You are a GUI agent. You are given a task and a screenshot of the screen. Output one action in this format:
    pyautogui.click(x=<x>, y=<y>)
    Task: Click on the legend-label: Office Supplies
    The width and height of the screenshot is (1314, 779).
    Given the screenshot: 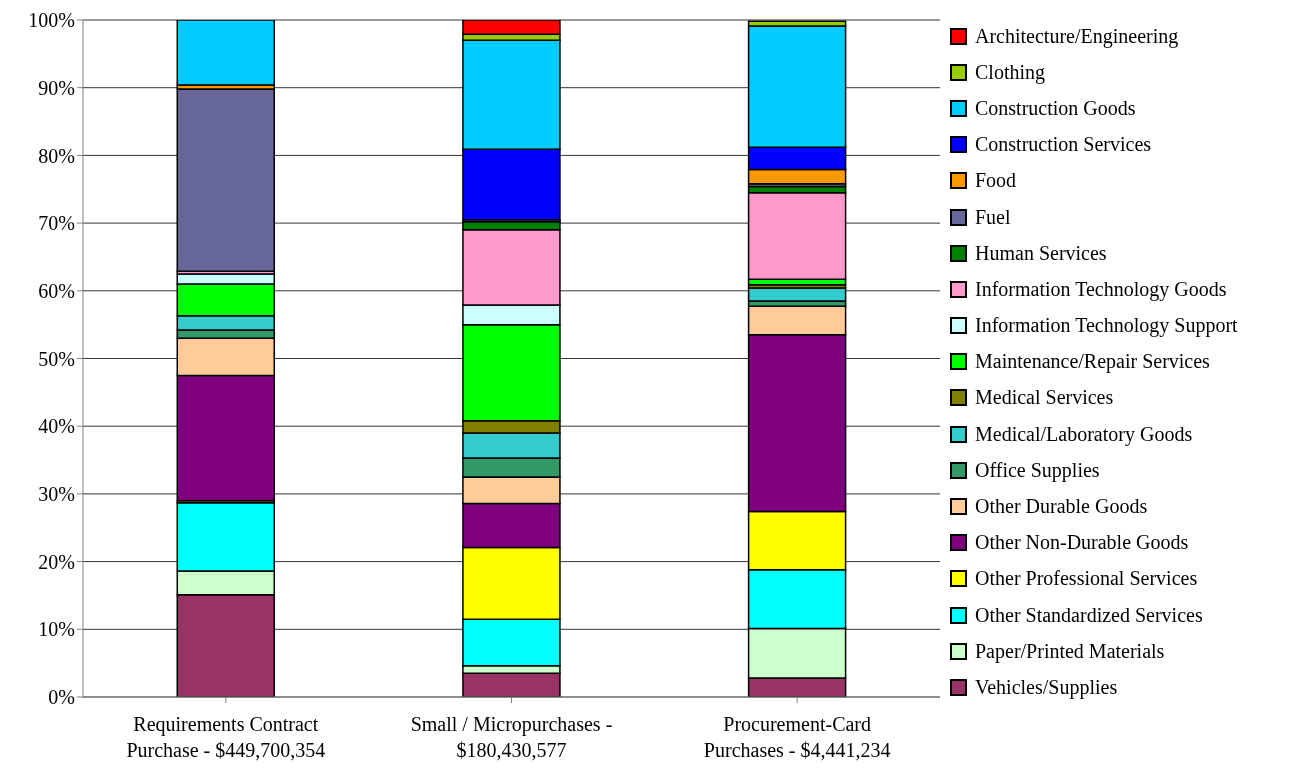 What is the action you would take?
    pyautogui.click(x=1037, y=470)
    